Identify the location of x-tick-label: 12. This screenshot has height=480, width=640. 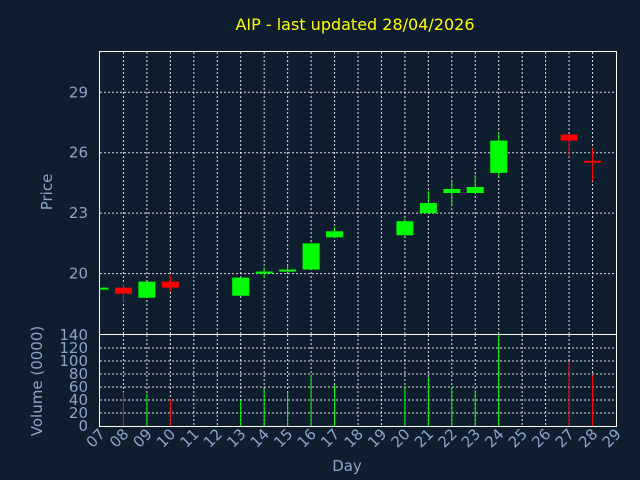
(213, 438).